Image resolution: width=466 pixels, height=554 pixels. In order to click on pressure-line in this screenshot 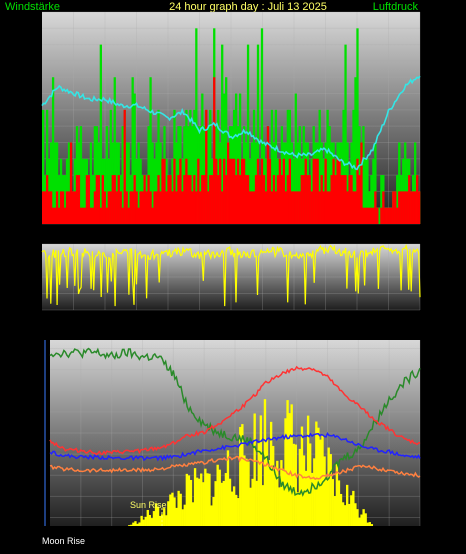, I will do `click(231, 123)`.